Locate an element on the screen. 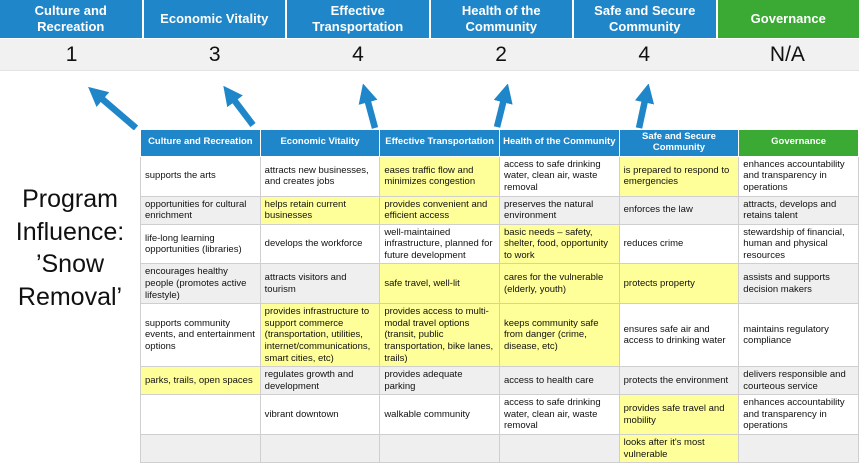 The height and width of the screenshot is (465, 859). category-header-health-of-the-community: Health of the Community is located at coordinates (501, 19).